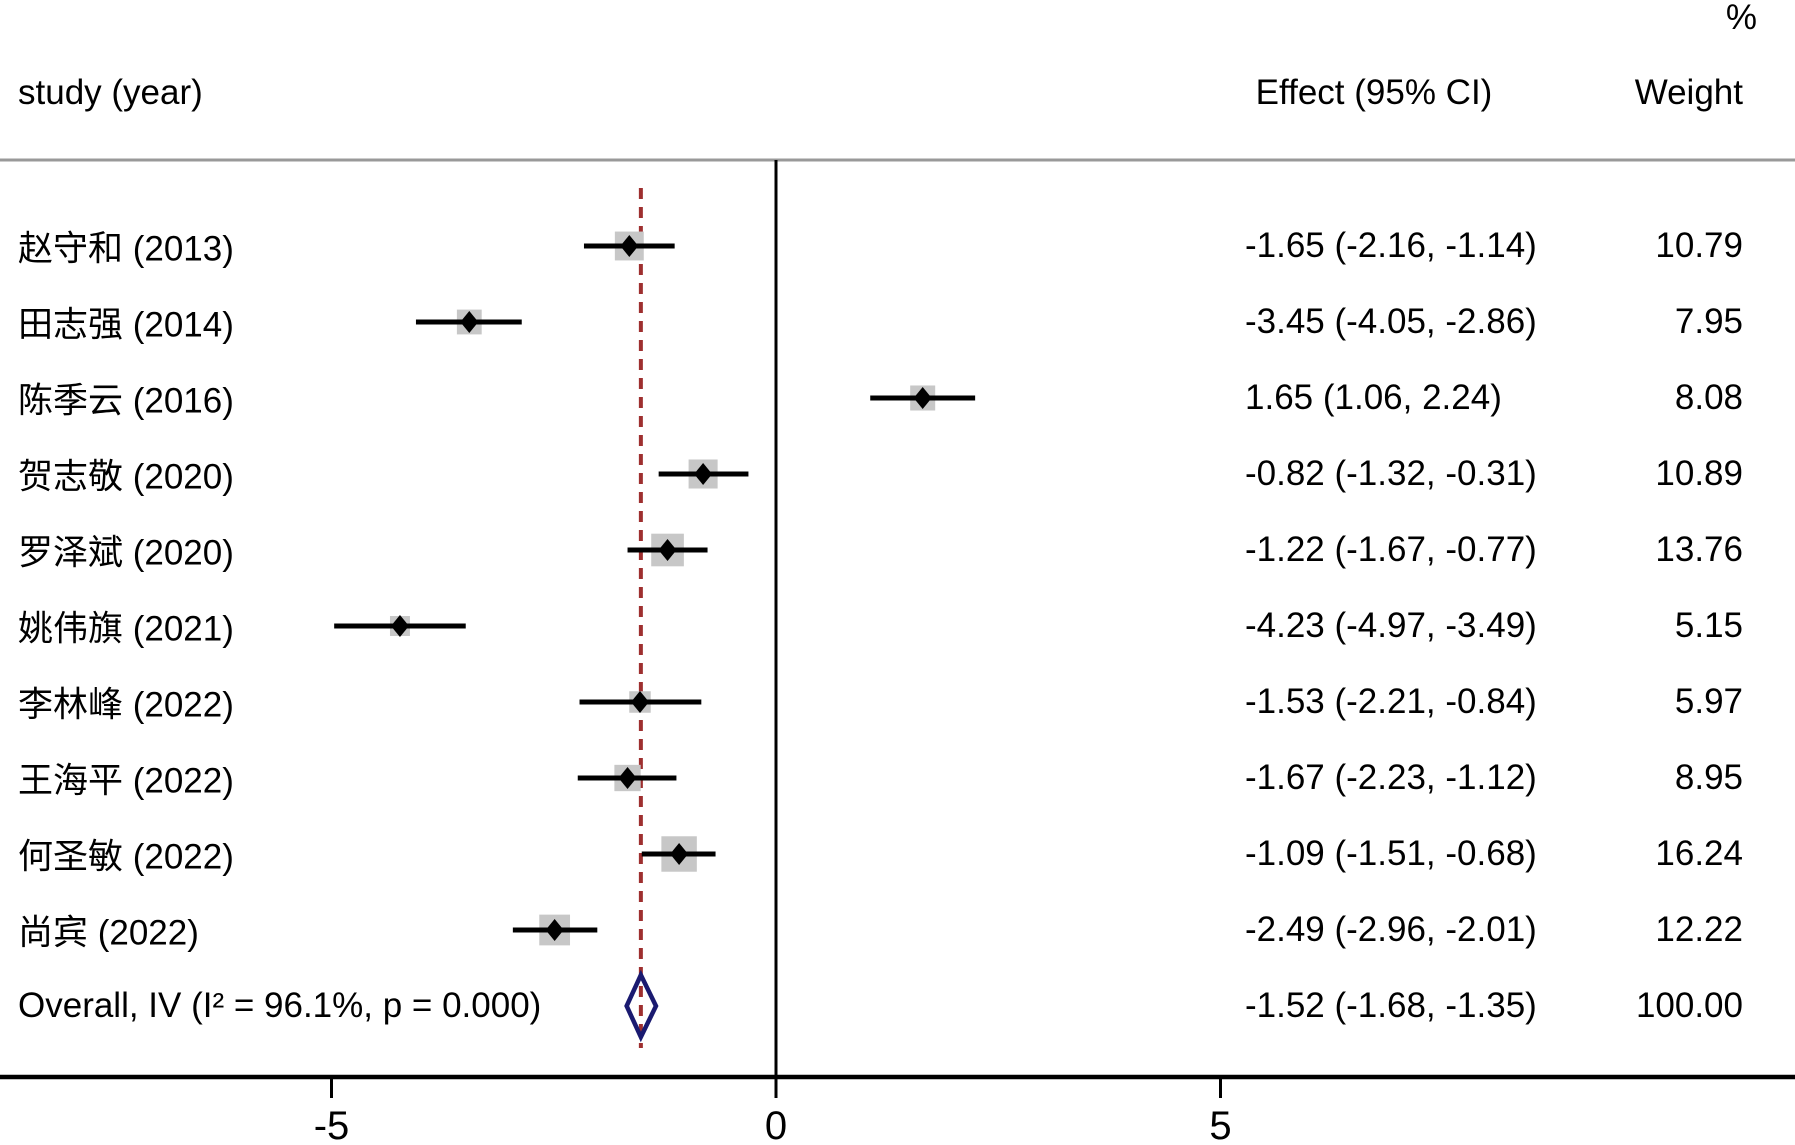 The image size is (1795, 1145). What do you see at coordinates (1391, 929) in the screenshot?
I see `effect-value: -2.49 (-2.96, -2.01)` at bounding box center [1391, 929].